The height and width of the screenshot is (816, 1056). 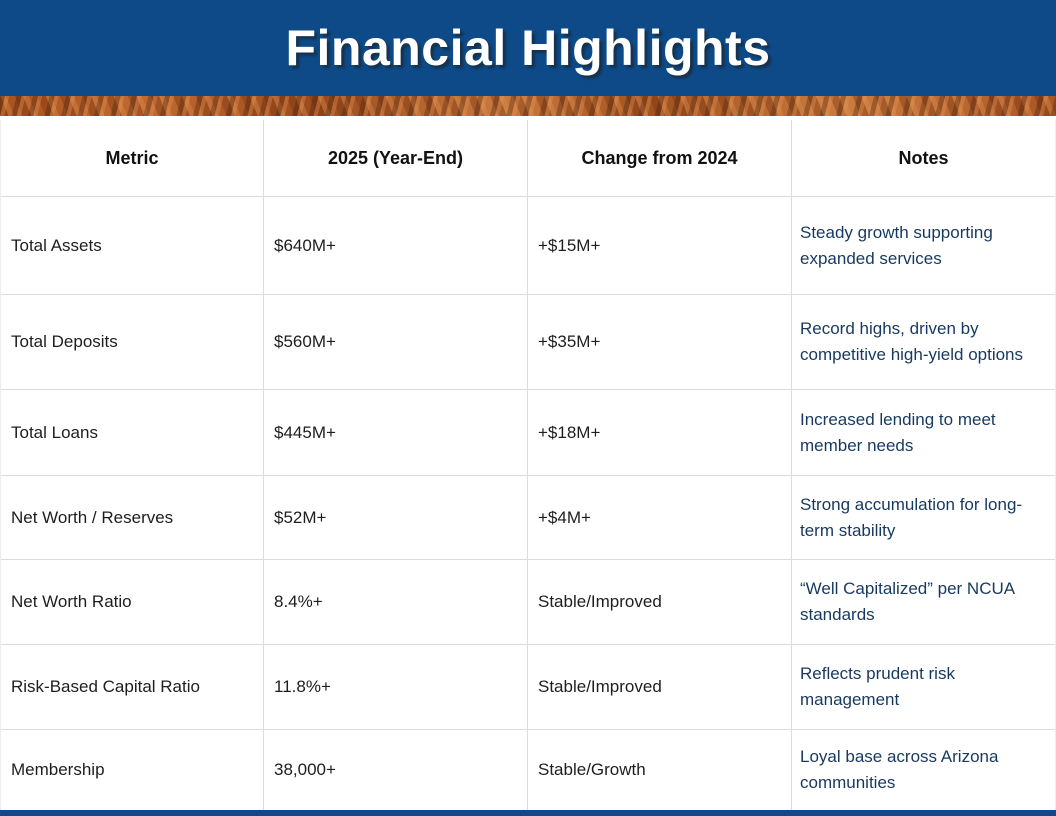 I want to click on notes-cell: Reflects prudent risk management, so click(x=877, y=686).